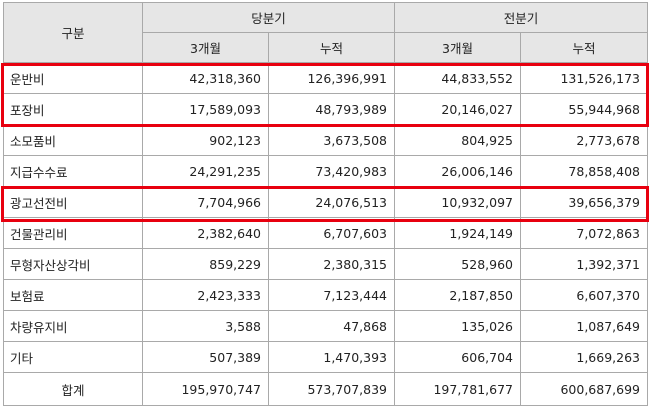  What do you see at coordinates (205, 171) in the screenshot?
I see `cell-current-3month: 24,291,235` at bounding box center [205, 171].